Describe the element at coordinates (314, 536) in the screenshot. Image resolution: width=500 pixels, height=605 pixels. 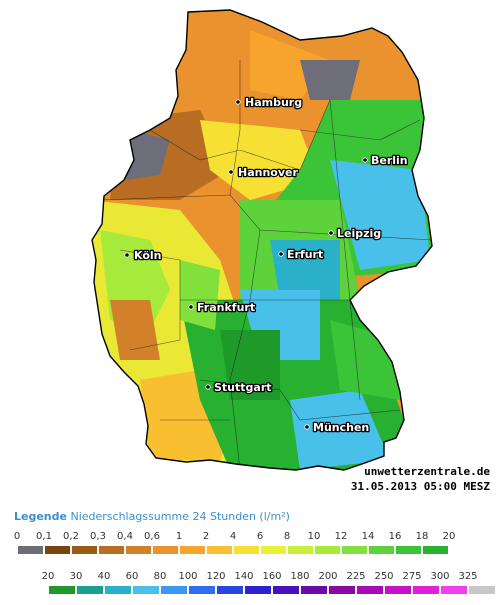
I see `legend-value-label: 10` at that location.